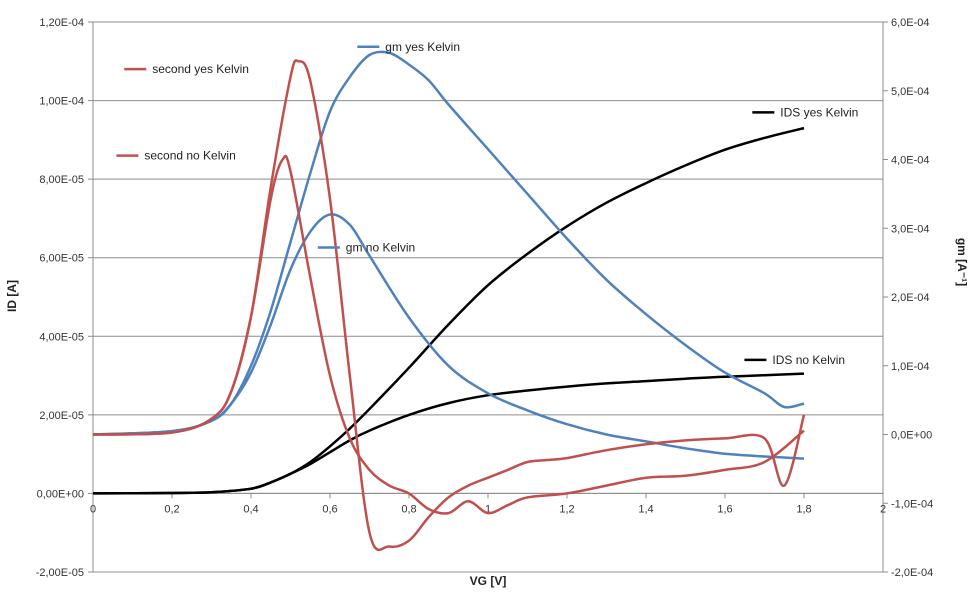 This screenshot has height=600, width=976. Describe the element at coordinates (488, 509) in the screenshot. I see `x-tick-label: 1` at that location.